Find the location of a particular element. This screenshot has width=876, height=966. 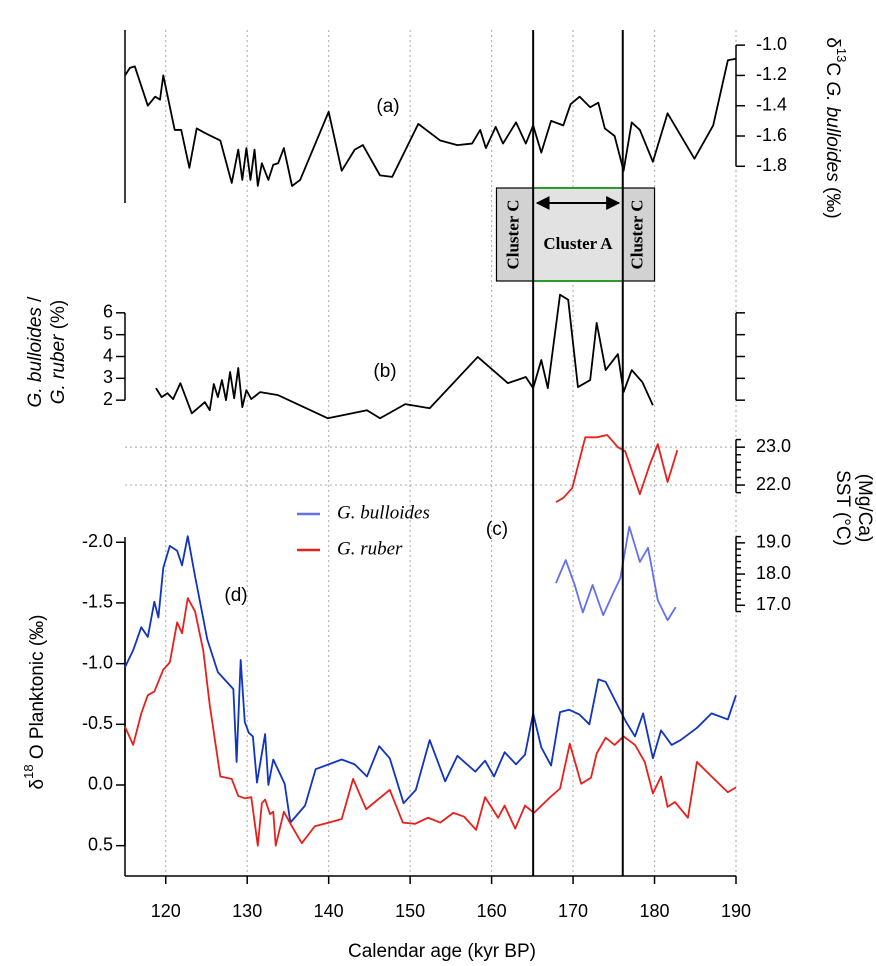

y-tick-label: 4 is located at coordinates (108, 355).